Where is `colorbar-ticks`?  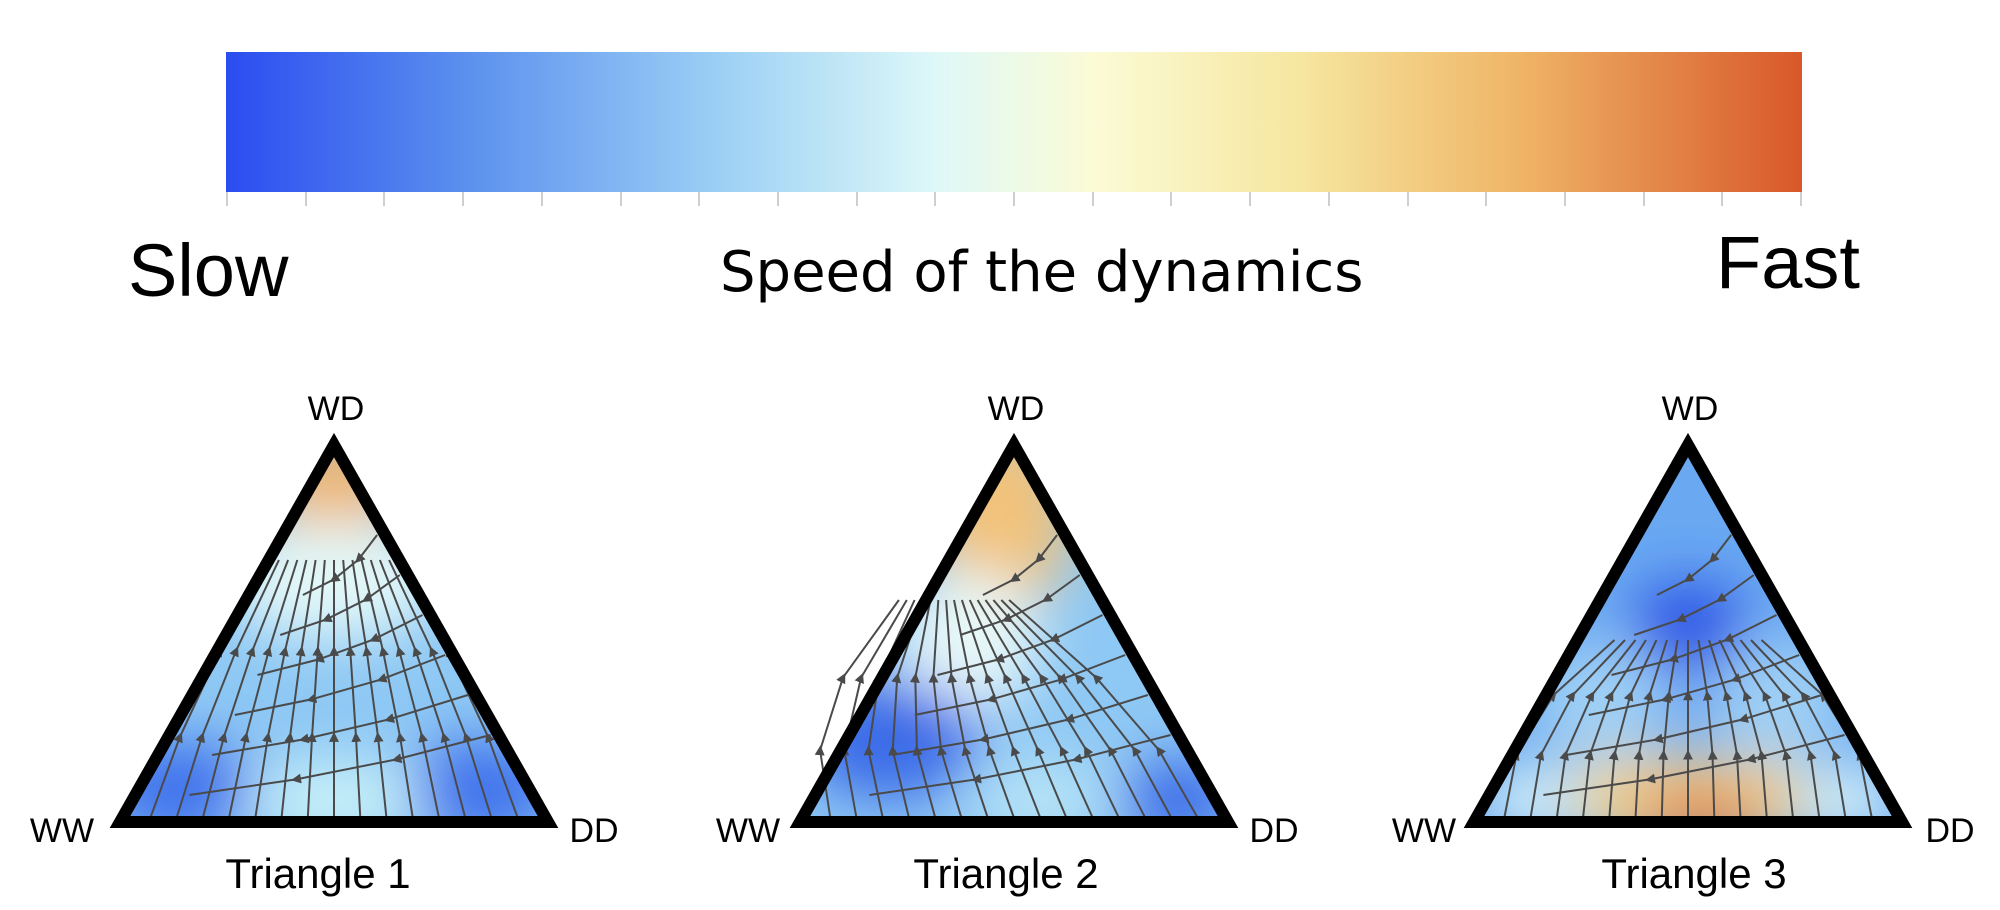 colorbar-ticks is located at coordinates (1014, 199).